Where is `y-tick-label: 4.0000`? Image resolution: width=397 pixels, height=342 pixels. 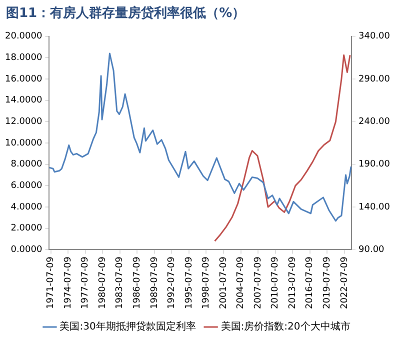 y-tick-label: 4.0000 is located at coordinates (26, 207).